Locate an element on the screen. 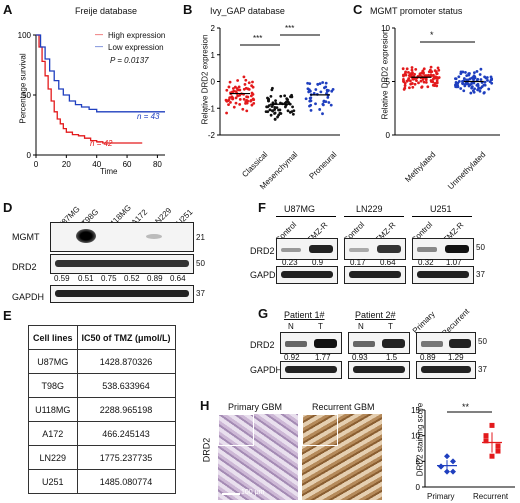 The height and width of the screenshot is (503, 520). ihc-image-primary is located at coordinates (258, 457).